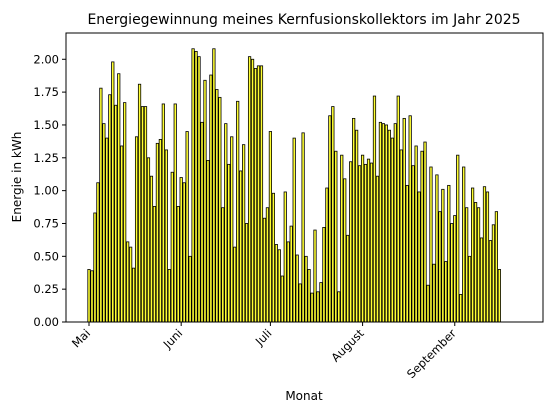 This screenshot has width=554, height=416. What do you see at coordinates (49, 190) in the screenshot?
I see `y-axis: 0.00 0.25 0.50 0.75 1.00 1.25 1.50 1.75 2.00` at bounding box center [49, 190].